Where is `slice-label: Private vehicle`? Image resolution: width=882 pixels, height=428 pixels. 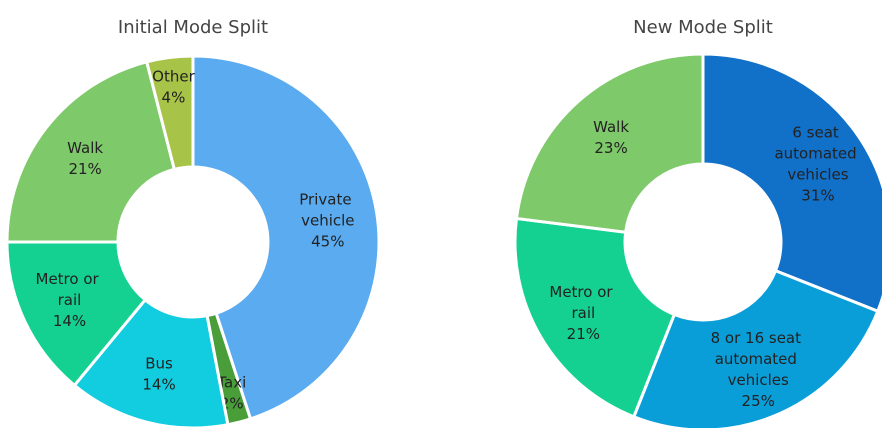 slice-label: Private vehicle is located at coordinates (327, 210).